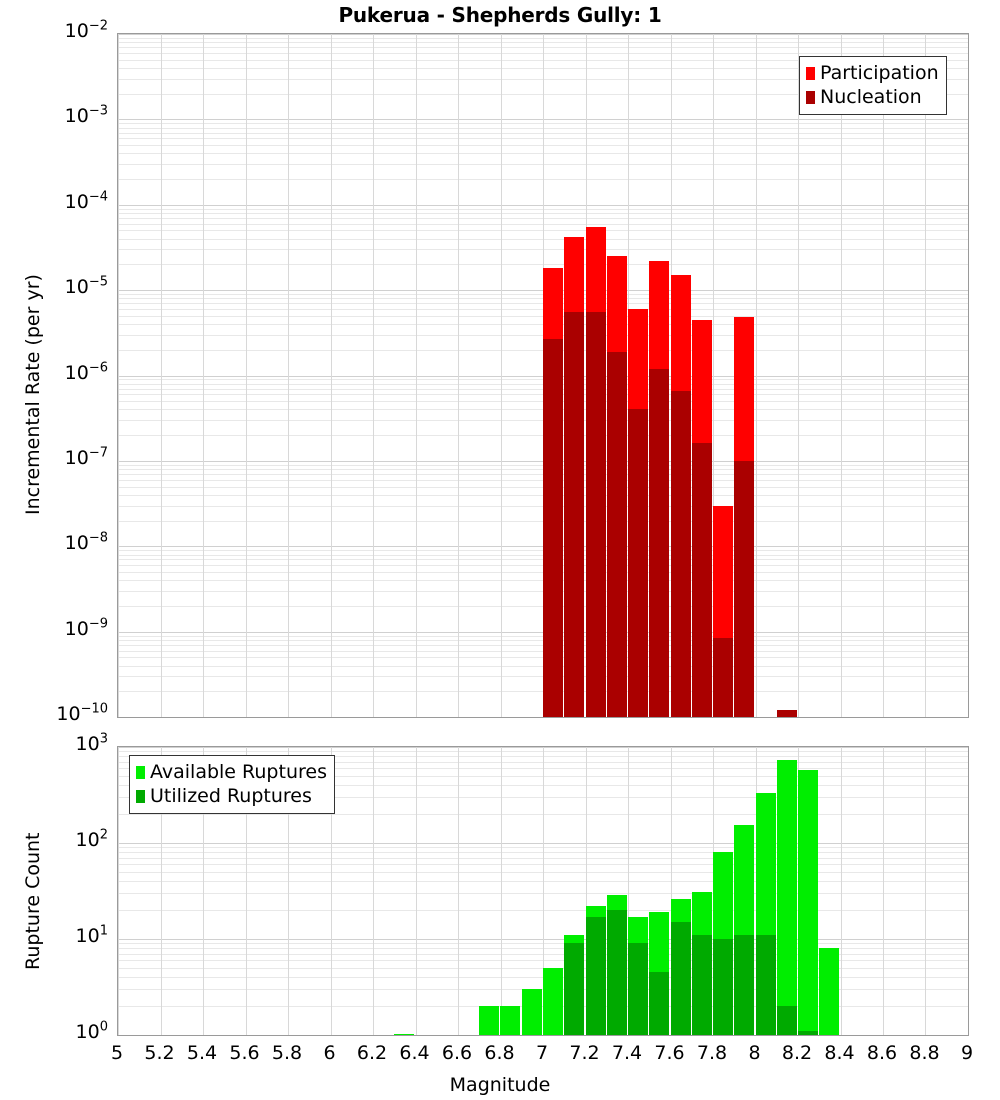 Image resolution: width=1000 pixels, height=1100 pixels. I want to click on y-tick-label: 10⁰, so click(91, 1031).